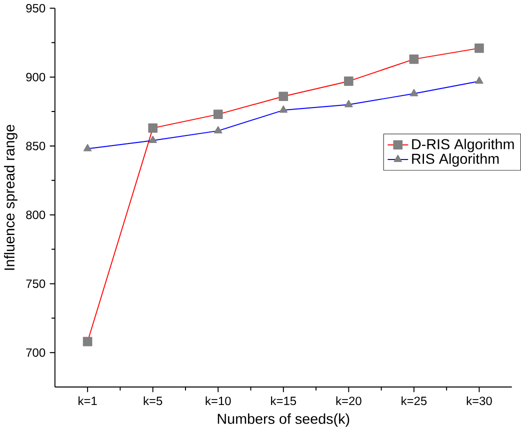 Image resolution: width=521 pixels, height=431 pixels. Describe the element at coordinates (87, 401) in the screenshot. I see `x-tick-label: k=1` at that location.